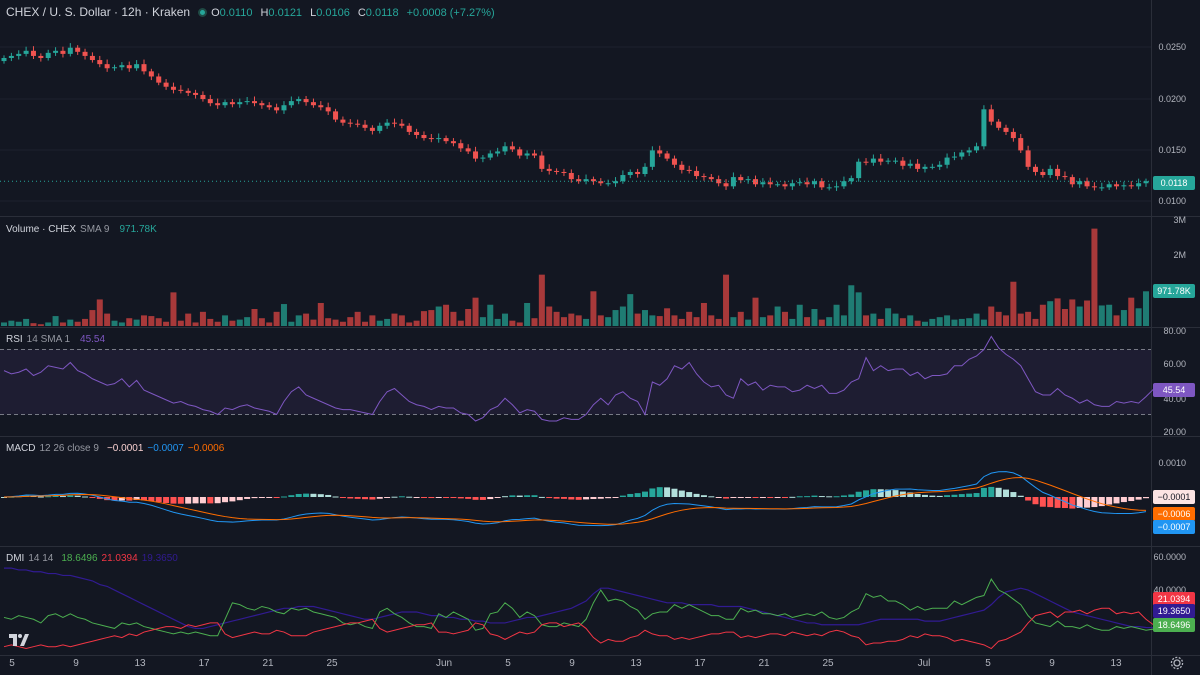 Image resolution: width=1200 pixels, height=675 pixels. What do you see at coordinates (600, 546) in the screenshot?
I see `separator-dmi` at bounding box center [600, 546].